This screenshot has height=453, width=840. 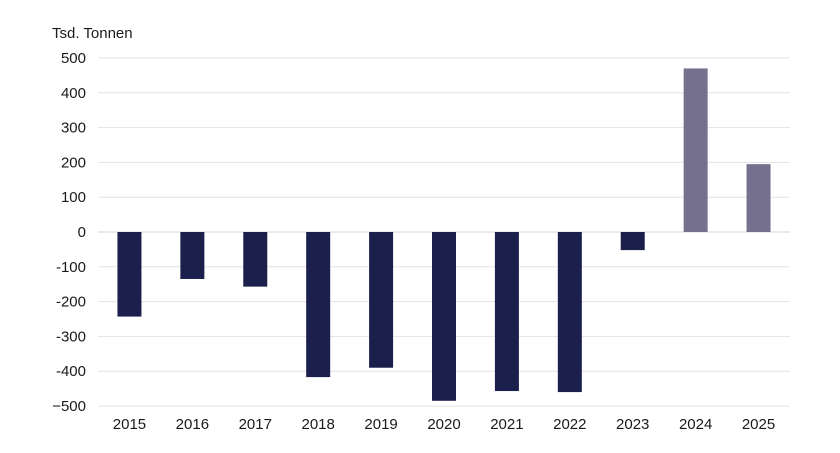 What do you see at coordinates (73, 162) in the screenshot?
I see `y-tick-label: 200` at bounding box center [73, 162].